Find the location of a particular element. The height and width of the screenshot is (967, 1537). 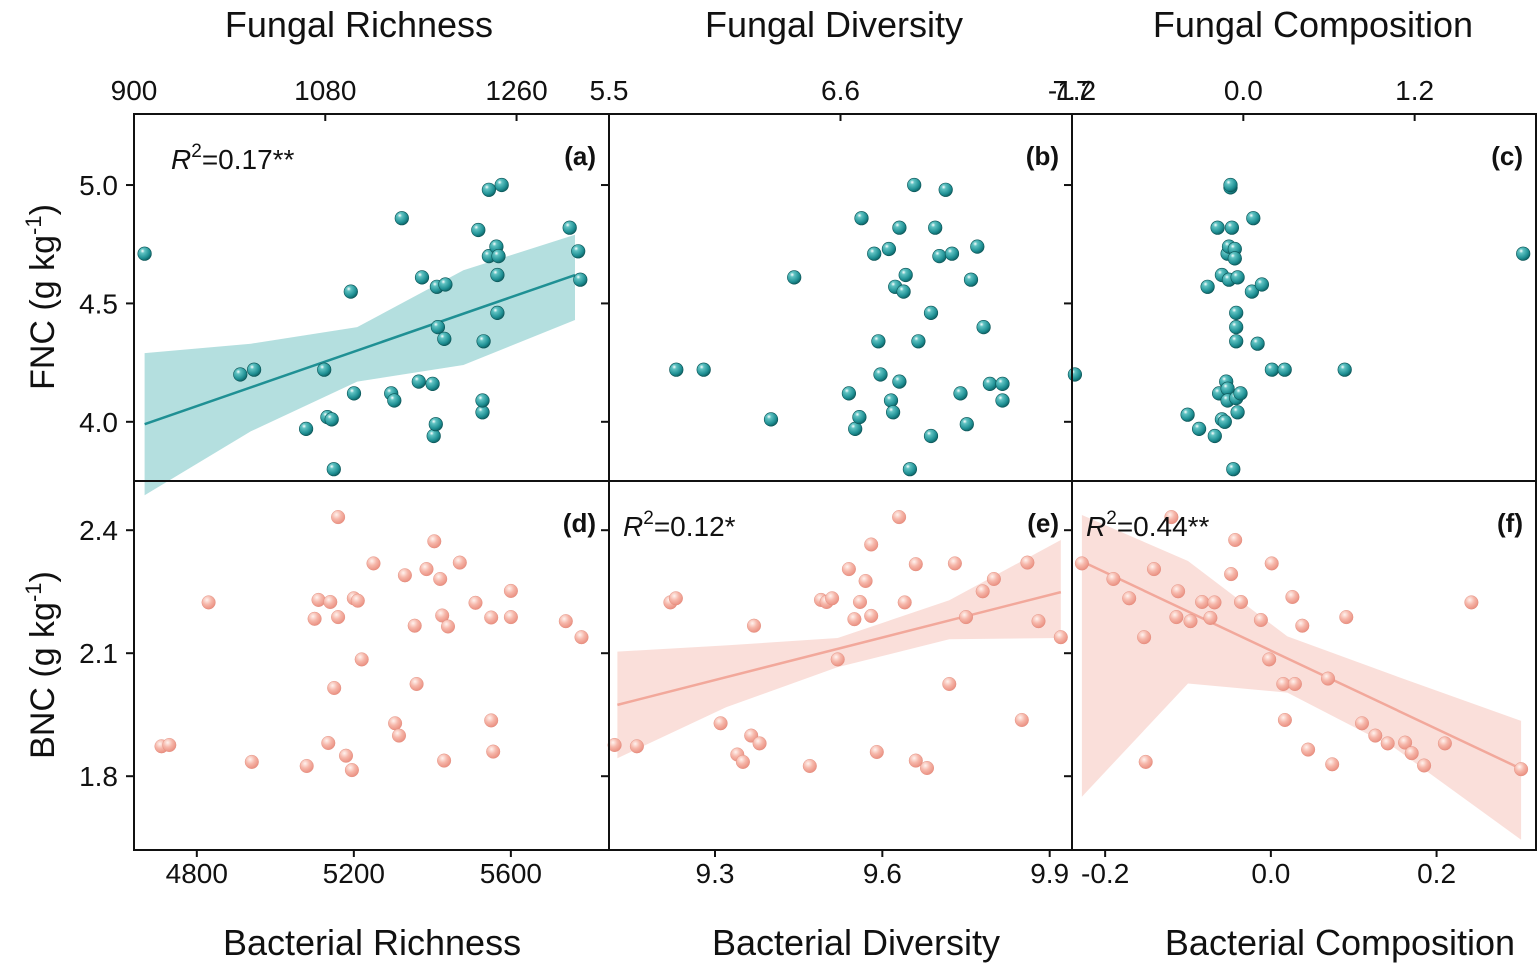

panel-e: (e) R2=0.12* is located at coordinates (840, 665).